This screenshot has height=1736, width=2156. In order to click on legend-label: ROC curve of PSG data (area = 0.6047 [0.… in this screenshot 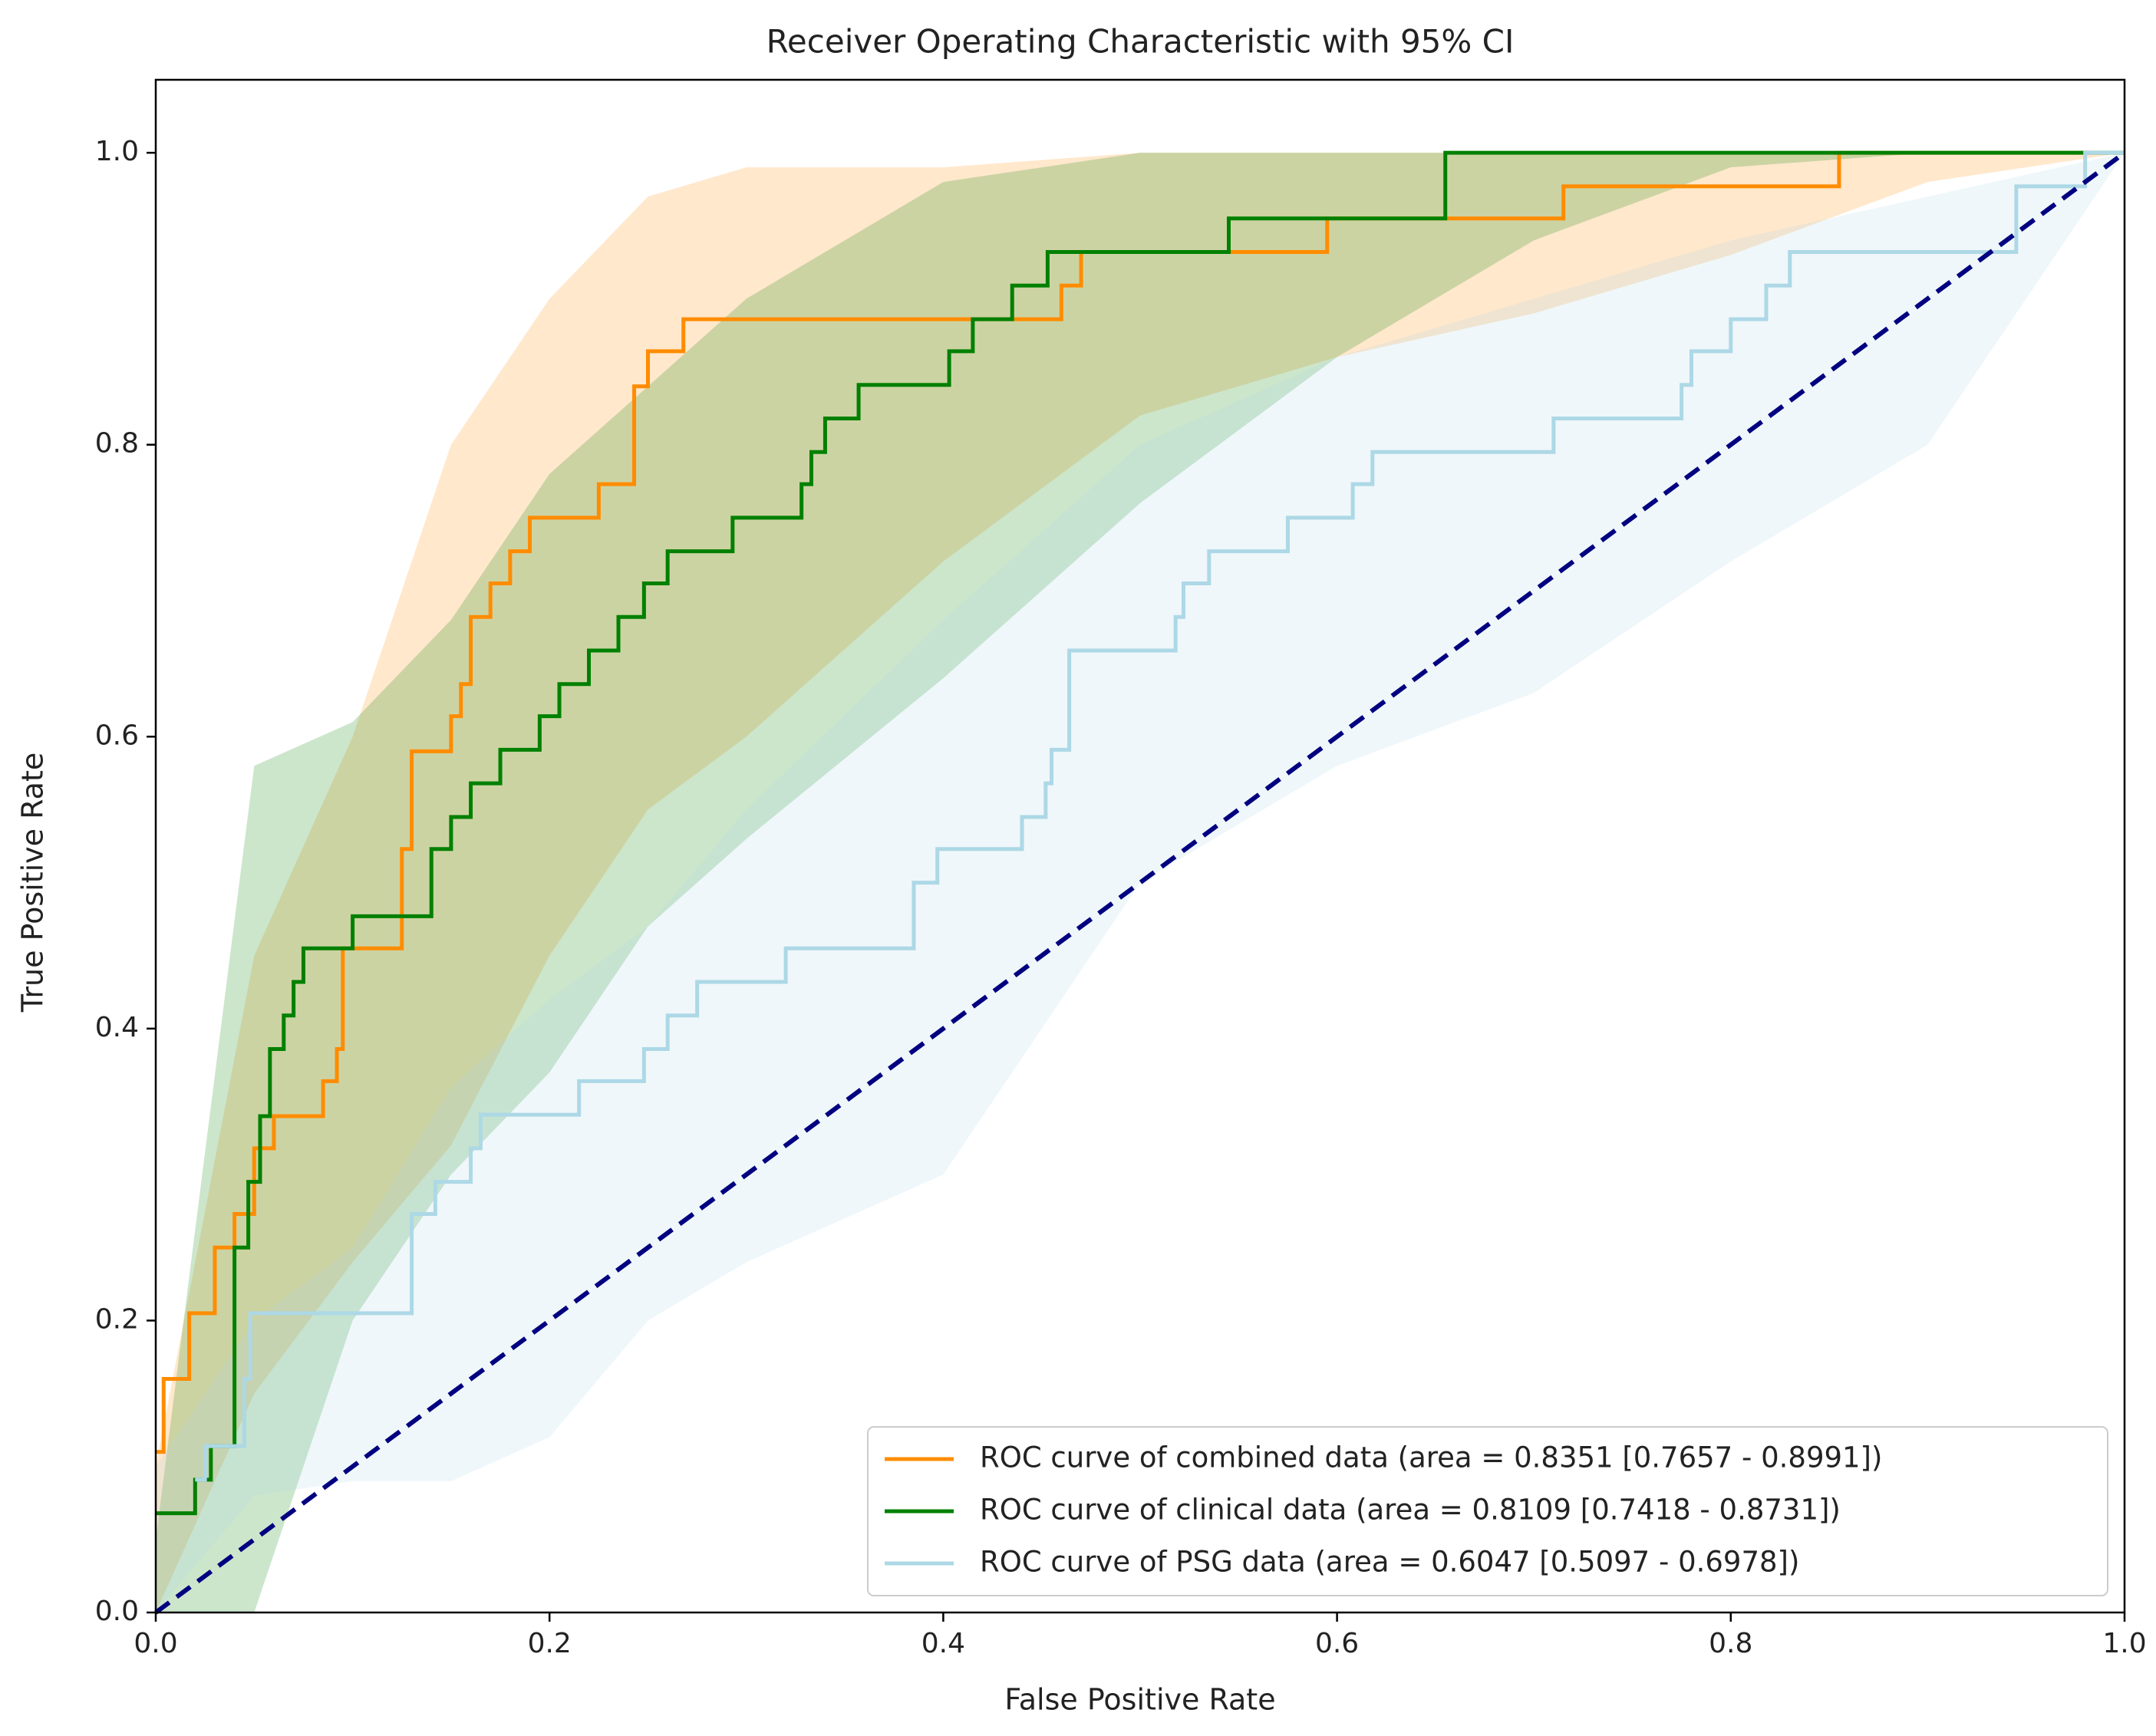, I will do `click(1389, 1562)`.